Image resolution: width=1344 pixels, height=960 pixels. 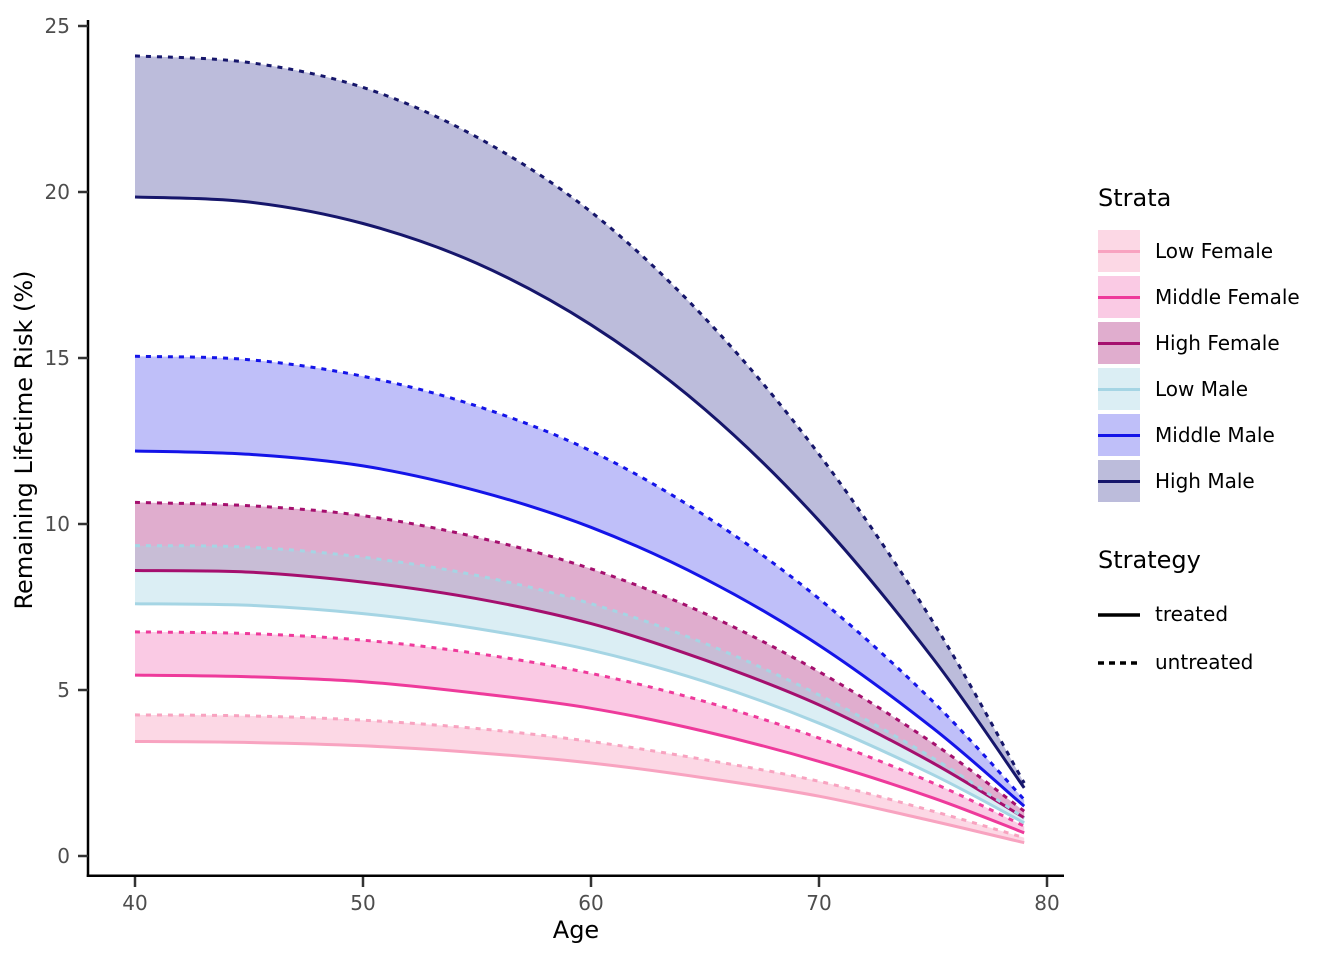 I want to click on legend-item-high-male: High Male, so click(x=1221, y=481).